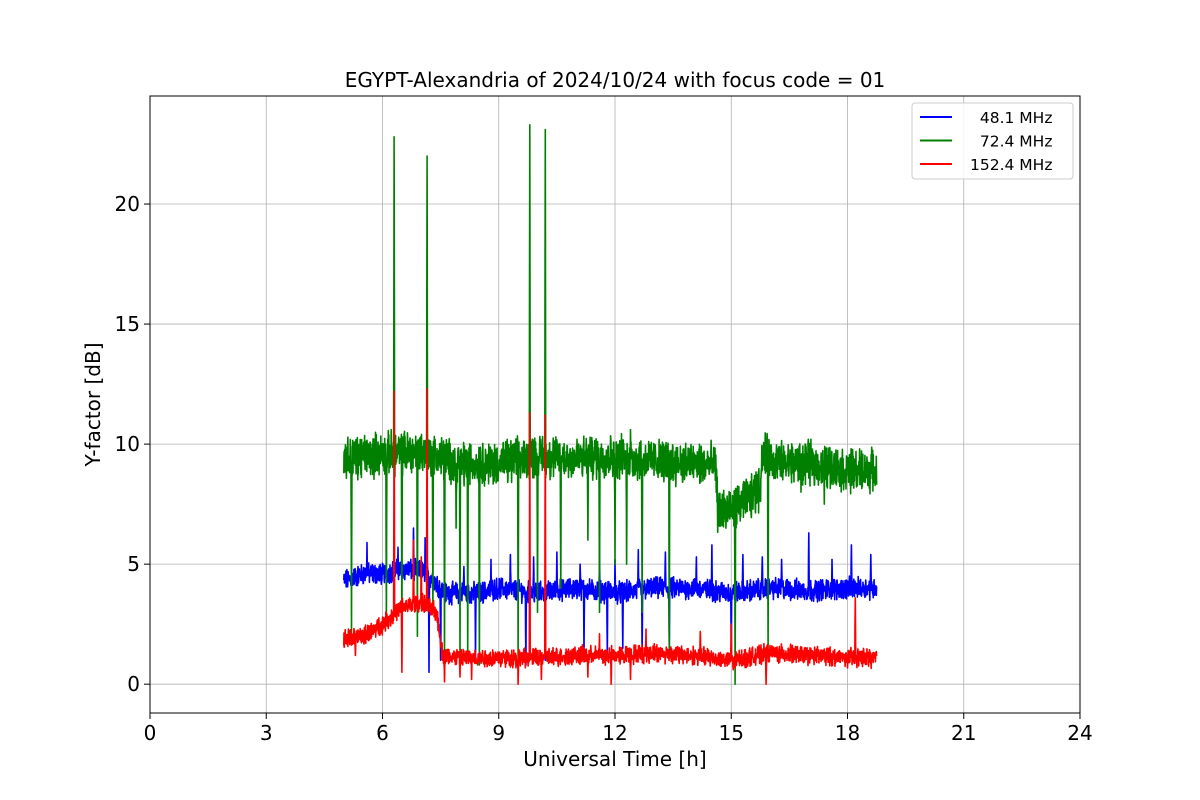 The height and width of the screenshot is (800, 1200). Describe the element at coordinates (127, 324) in the screenshot. I see `y-tick-label: 15` at that location.